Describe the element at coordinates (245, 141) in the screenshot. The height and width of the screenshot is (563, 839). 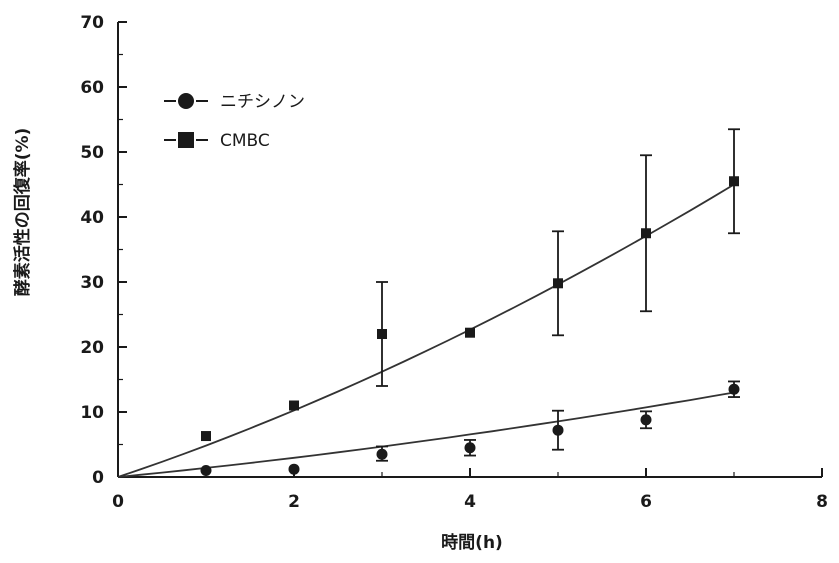
I see `legend-label: CMBC` at that location.